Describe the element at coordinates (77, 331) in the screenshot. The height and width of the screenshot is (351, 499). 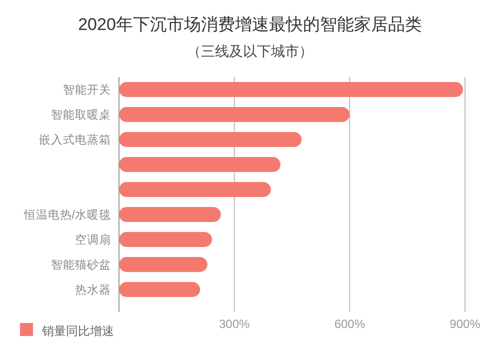
I see `legend-label: 销量同比增速` at that location.